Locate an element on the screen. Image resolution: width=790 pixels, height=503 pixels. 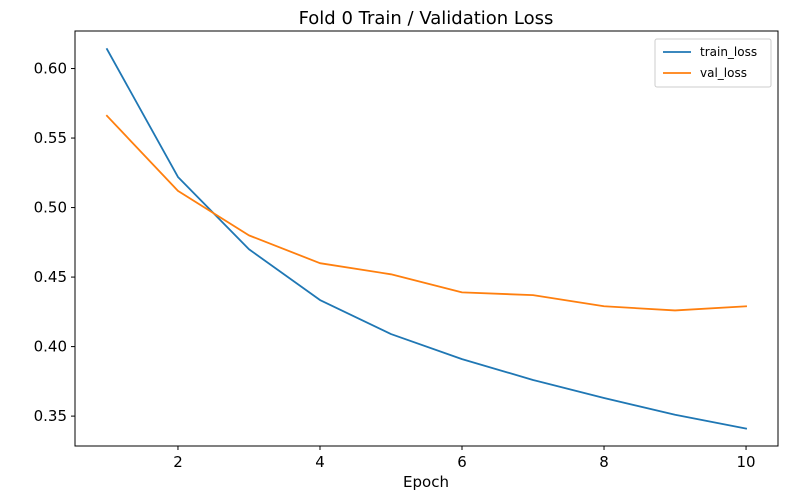
x-tick-label: 10 is located at coordinates (745, 462).